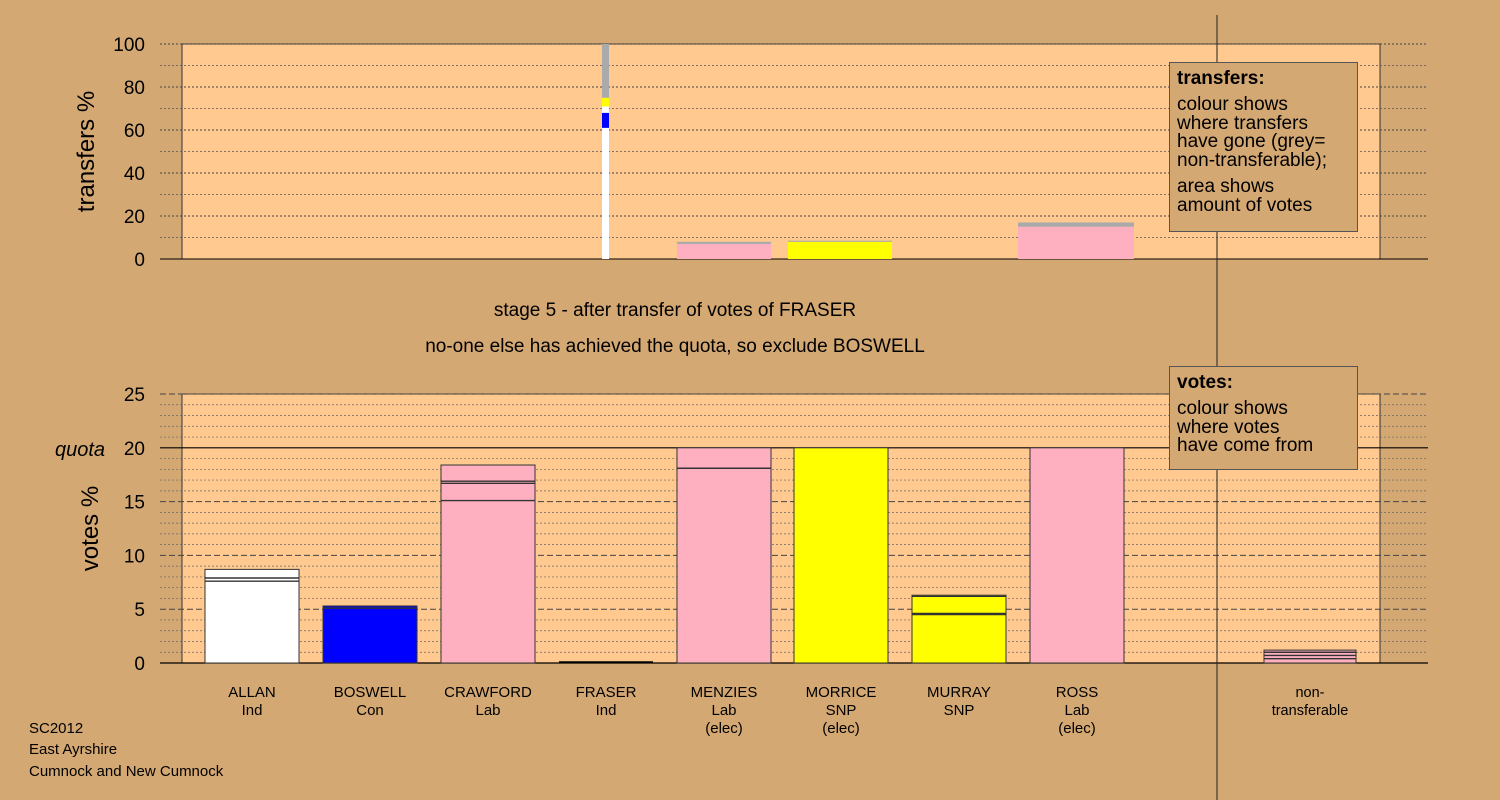 The height and width of the screenshot is (800, 1500). What do you see at coordinates (488, 692) in the screenshot?
I see `candidate-name-label: CRAWFORD` at bounding box center [488, 692].